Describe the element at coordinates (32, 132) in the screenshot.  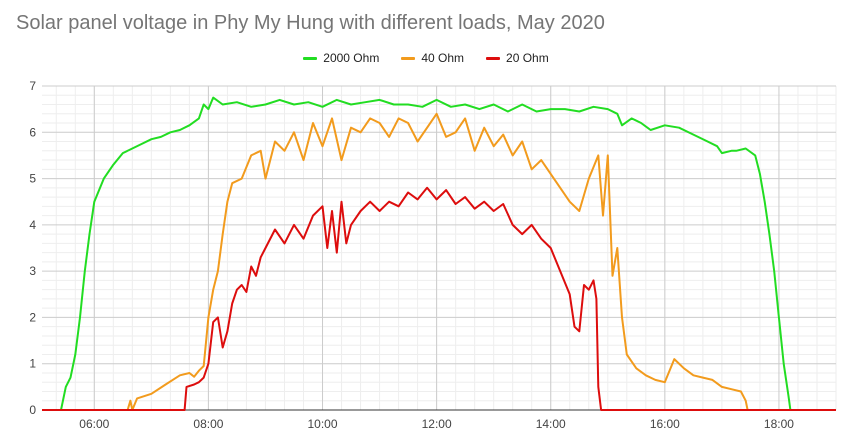
I see `y-tick-label: 6` at that location.